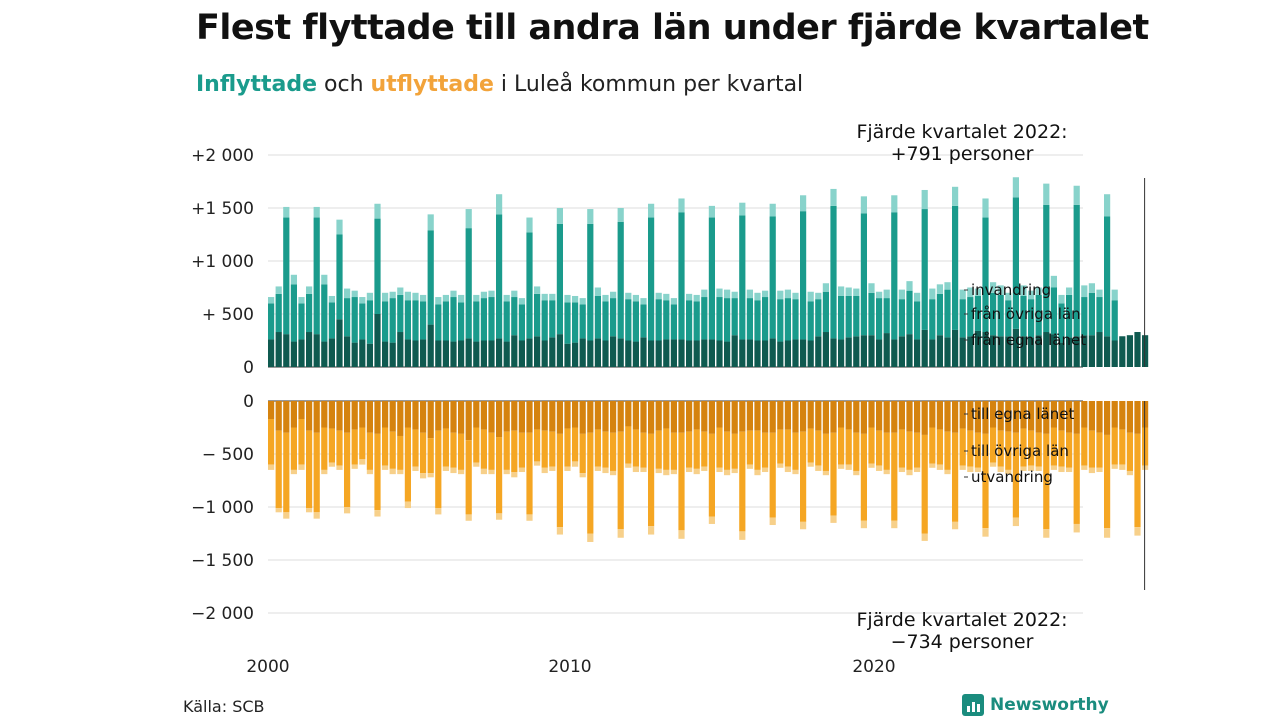  Describe the element at coordinates (1035, 705) in the screenshot. I see `newsworthy-logo: Newsworthy` at that location.